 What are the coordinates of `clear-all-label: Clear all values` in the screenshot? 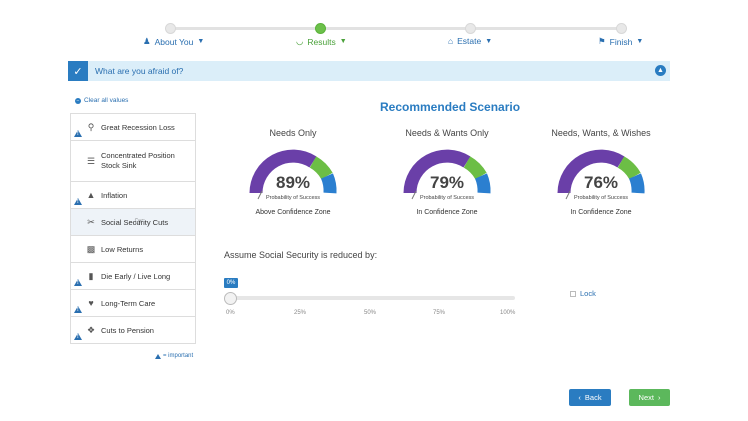 It's located at (106, 100).